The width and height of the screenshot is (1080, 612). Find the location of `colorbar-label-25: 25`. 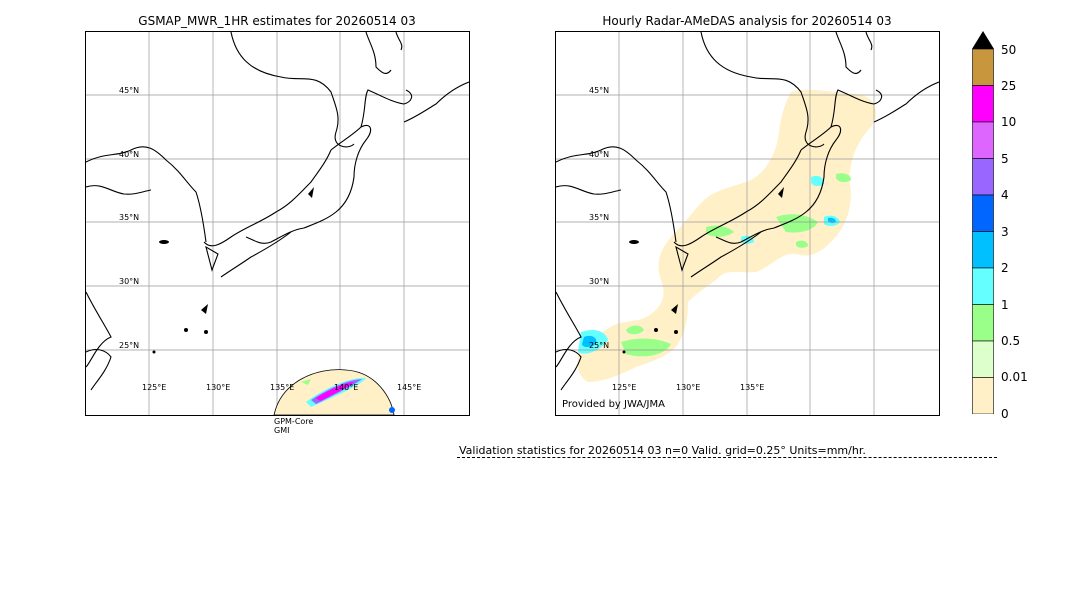

colorbar-label-25: 25 is located at coordinates (1009, 86).